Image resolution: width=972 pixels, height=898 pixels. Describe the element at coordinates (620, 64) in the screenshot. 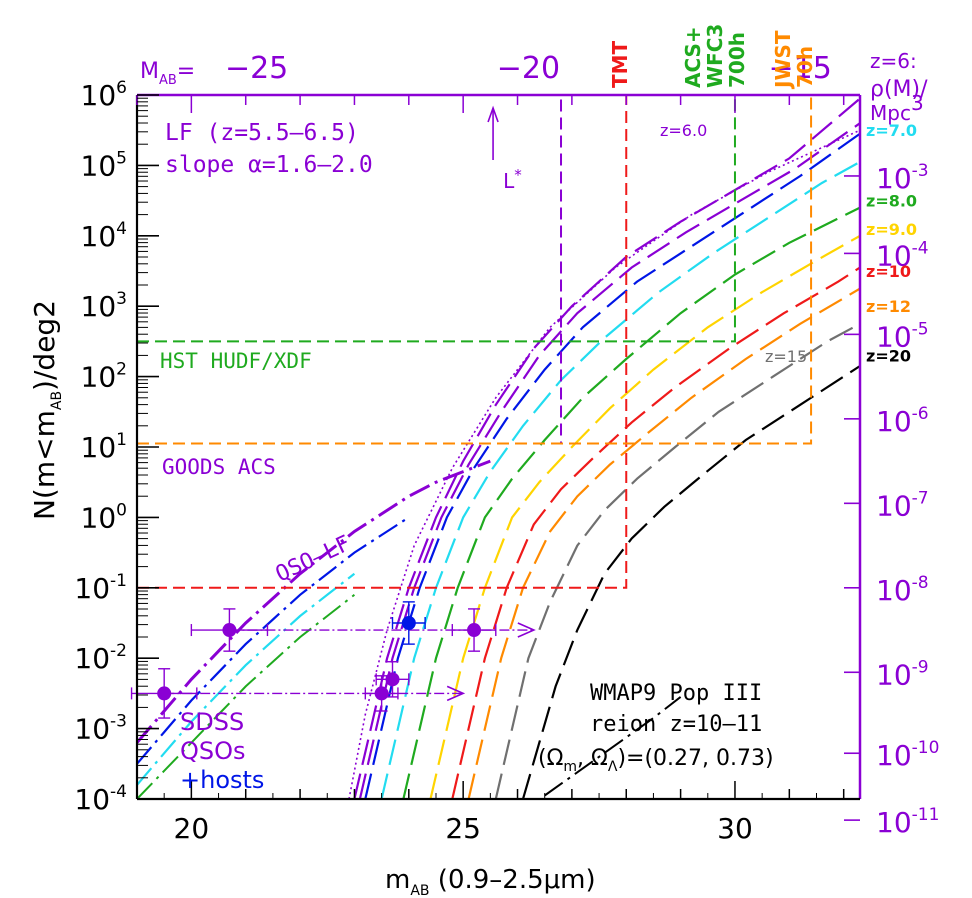

I see `tmt-label: TMT` at that location.